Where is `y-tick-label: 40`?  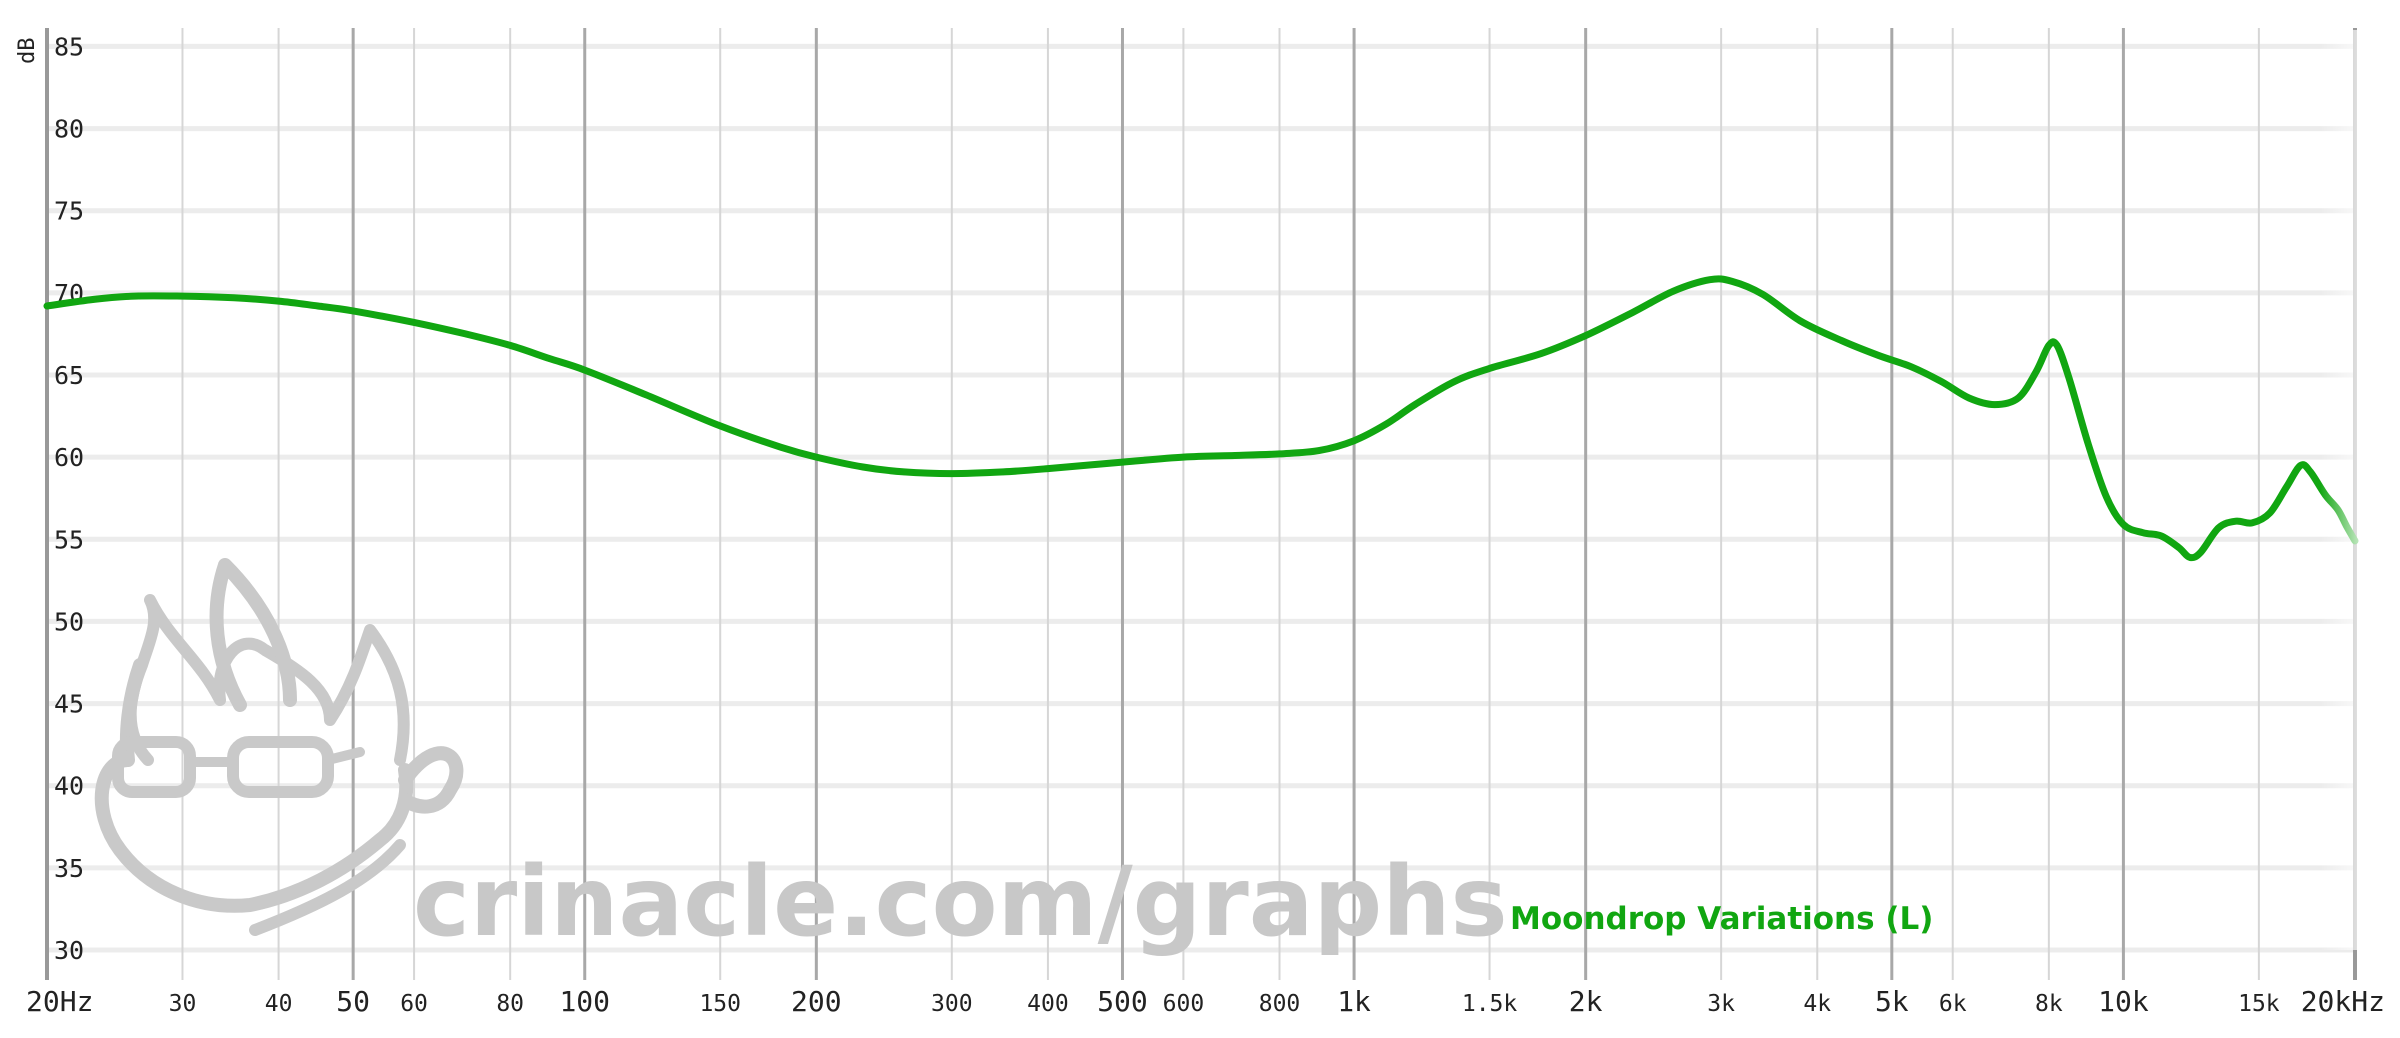 y-tick-label: 40 is located at coordinates (69, 786).